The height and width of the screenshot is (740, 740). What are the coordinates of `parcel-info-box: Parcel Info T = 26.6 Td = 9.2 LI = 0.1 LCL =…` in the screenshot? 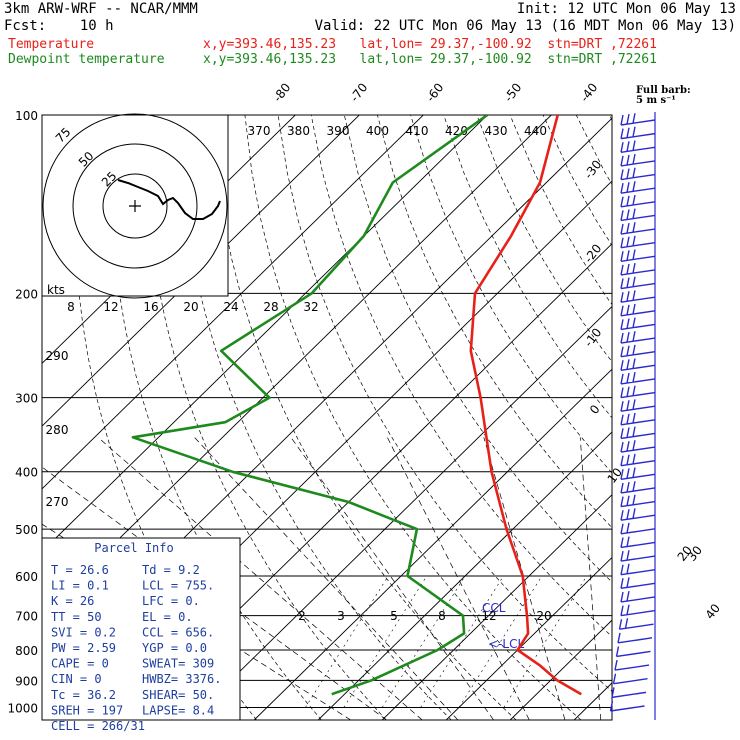 It's located at (141, 635).